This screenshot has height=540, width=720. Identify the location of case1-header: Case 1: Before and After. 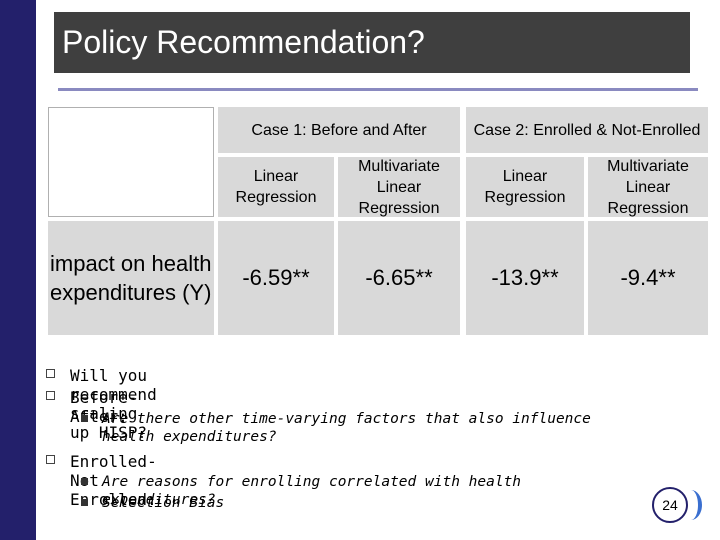
(339, 130).